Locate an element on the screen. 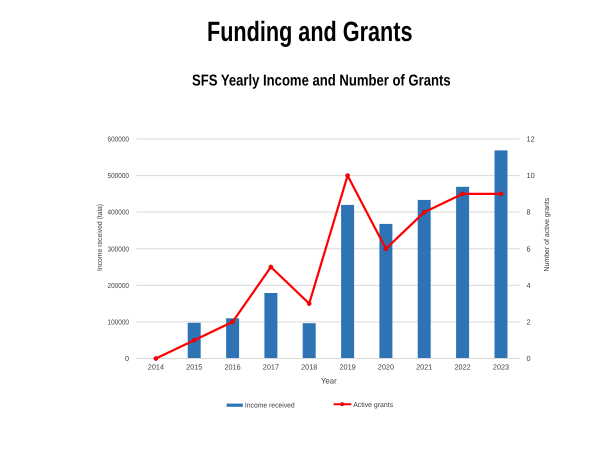 This screenshot has height=463, width=611. svg-text: 2020 is located at coordinates (386, 367).